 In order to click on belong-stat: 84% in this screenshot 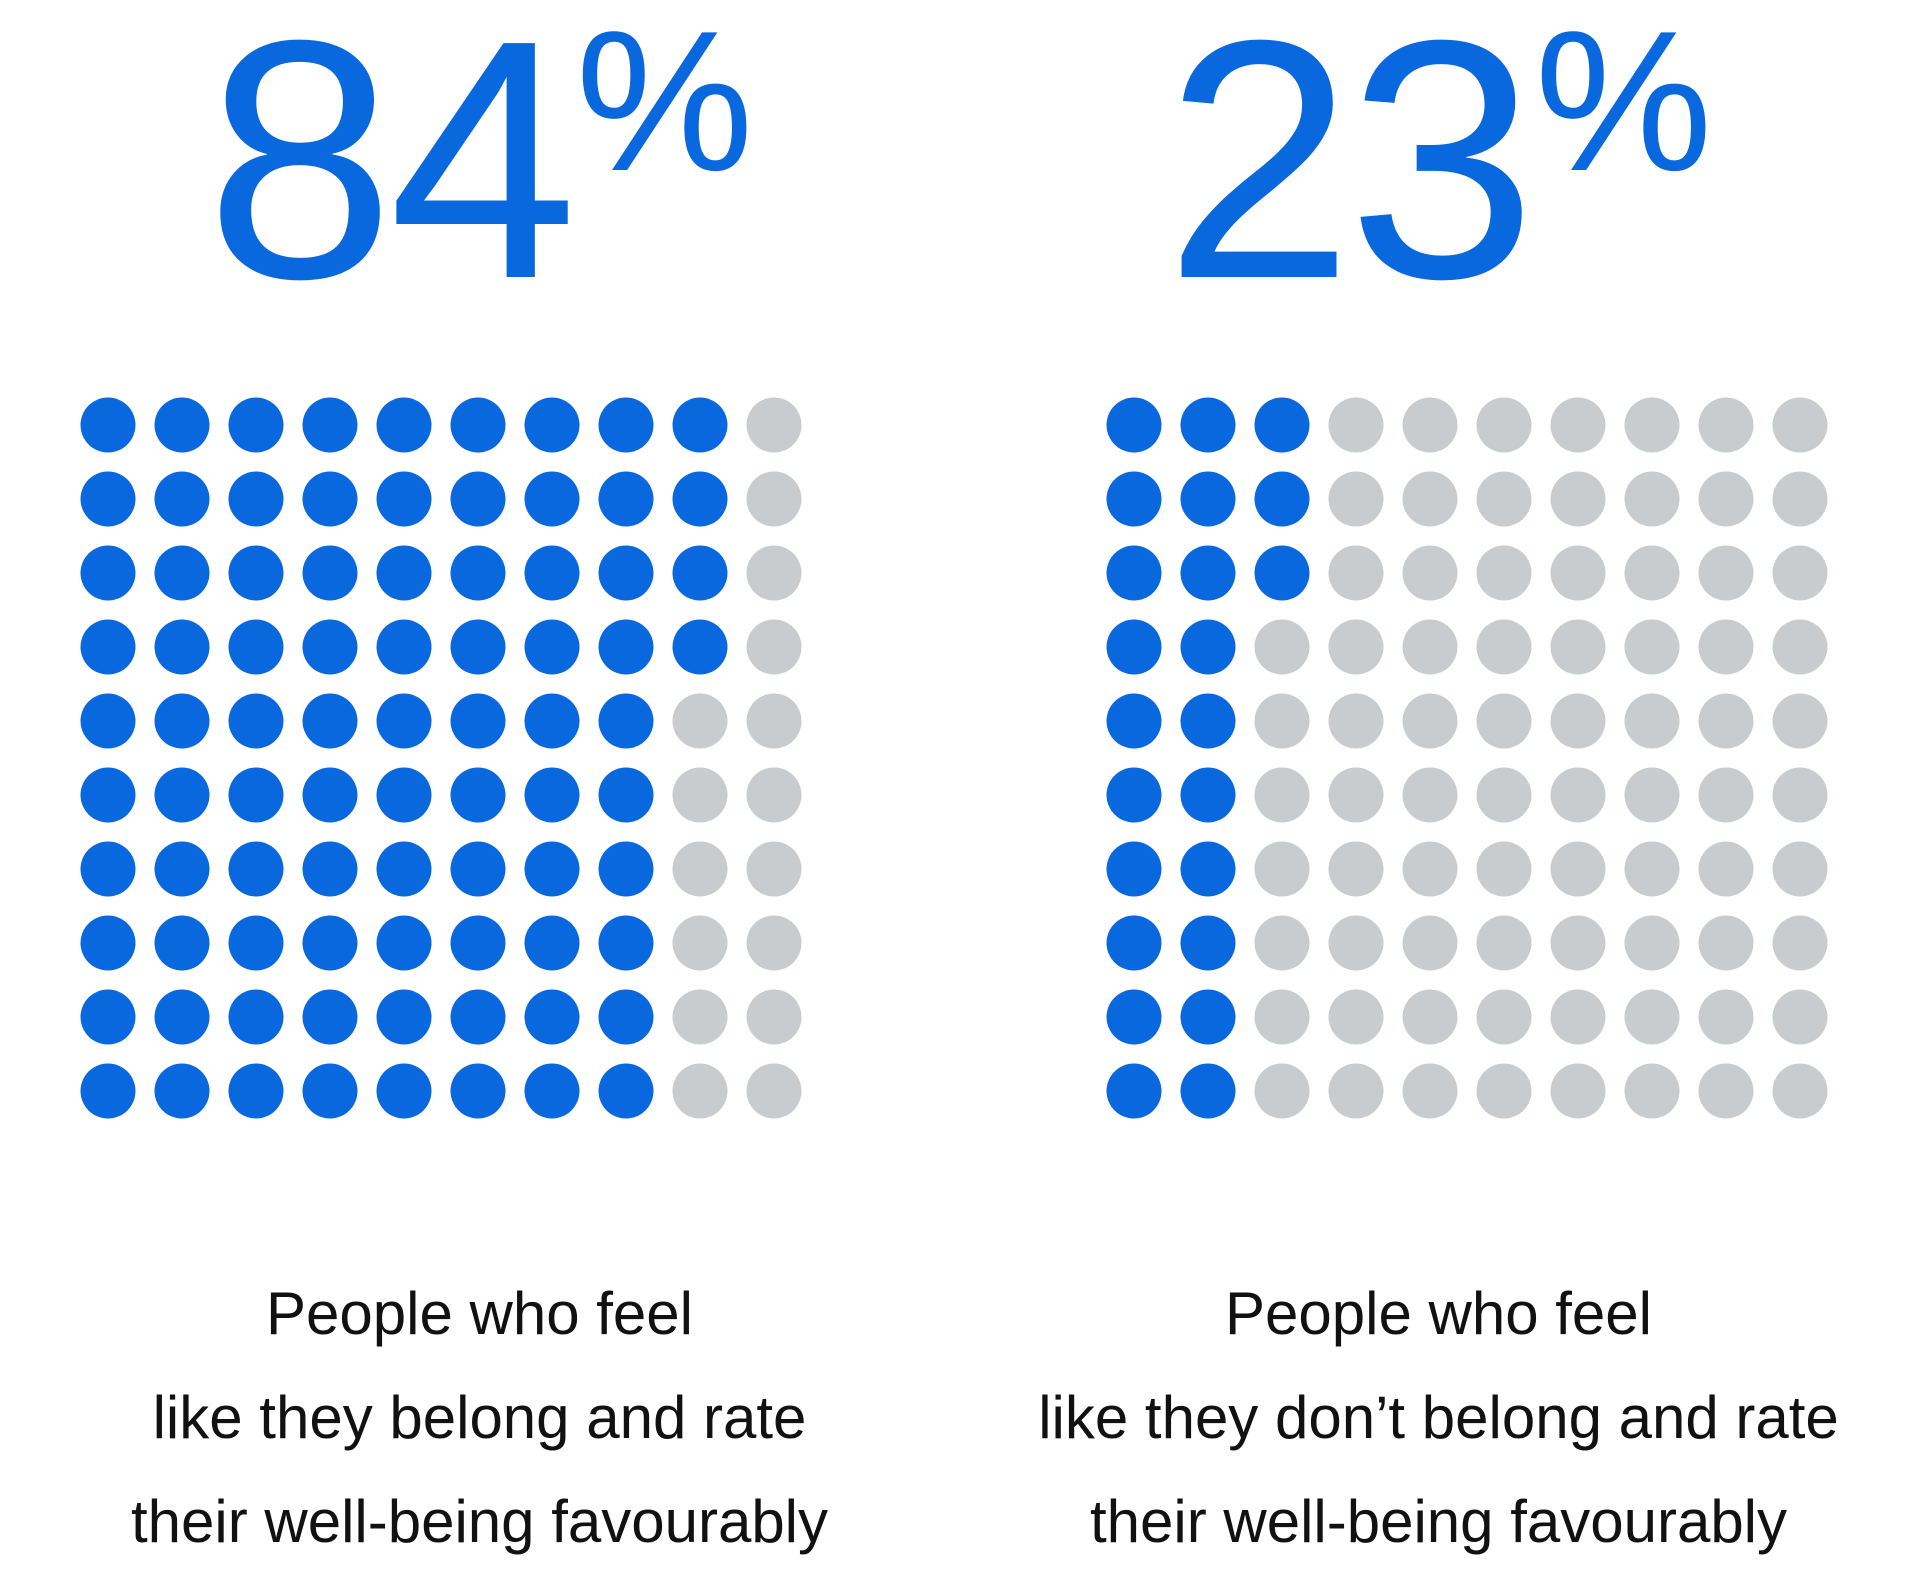, I will do `click(479, 165)`.